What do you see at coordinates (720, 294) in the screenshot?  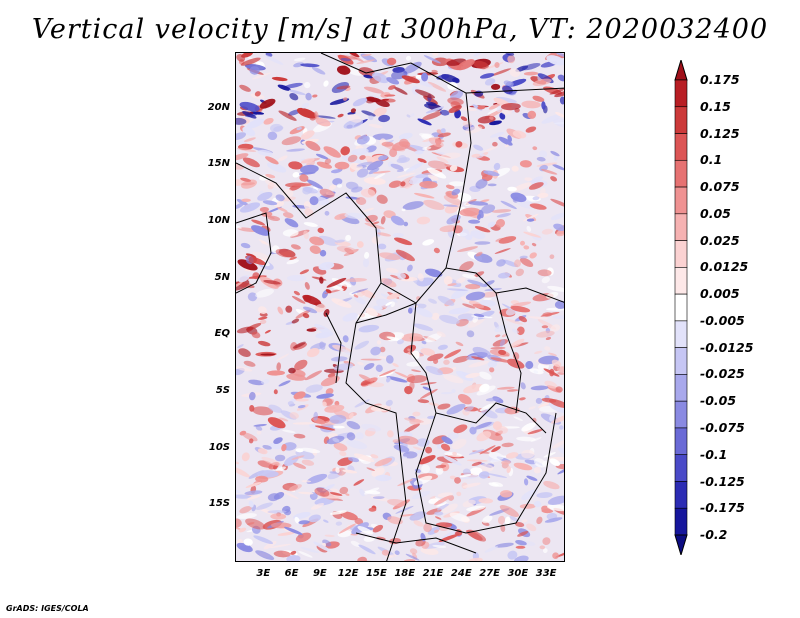 I see `colorbar-label: 0.005` at bounding box center [720, 294].